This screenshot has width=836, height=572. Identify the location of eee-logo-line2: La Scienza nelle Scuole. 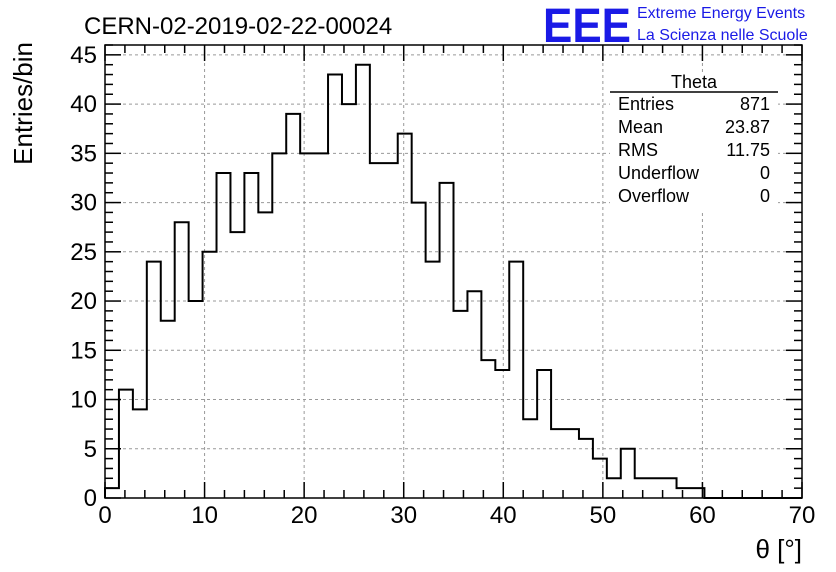
(722, 35).